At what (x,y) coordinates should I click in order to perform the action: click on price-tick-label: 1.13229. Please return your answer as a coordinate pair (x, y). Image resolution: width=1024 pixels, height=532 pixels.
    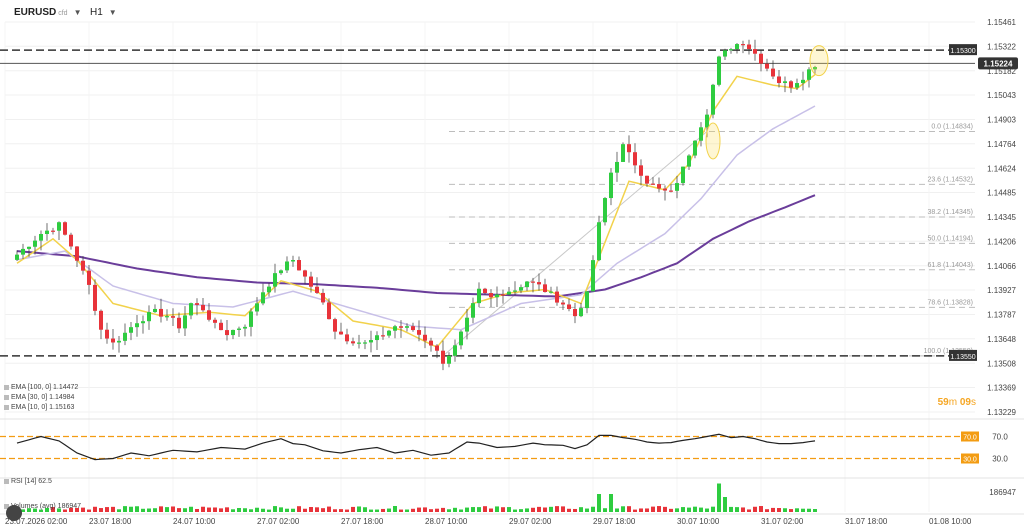
    Looking at the image, I should click on (1001, 412).